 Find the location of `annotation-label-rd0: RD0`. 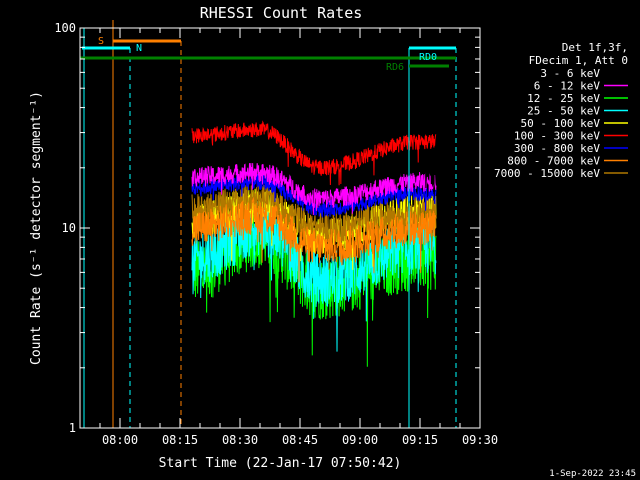

annotation-label-rd0: RD0 is located at coordinates (428, 57).